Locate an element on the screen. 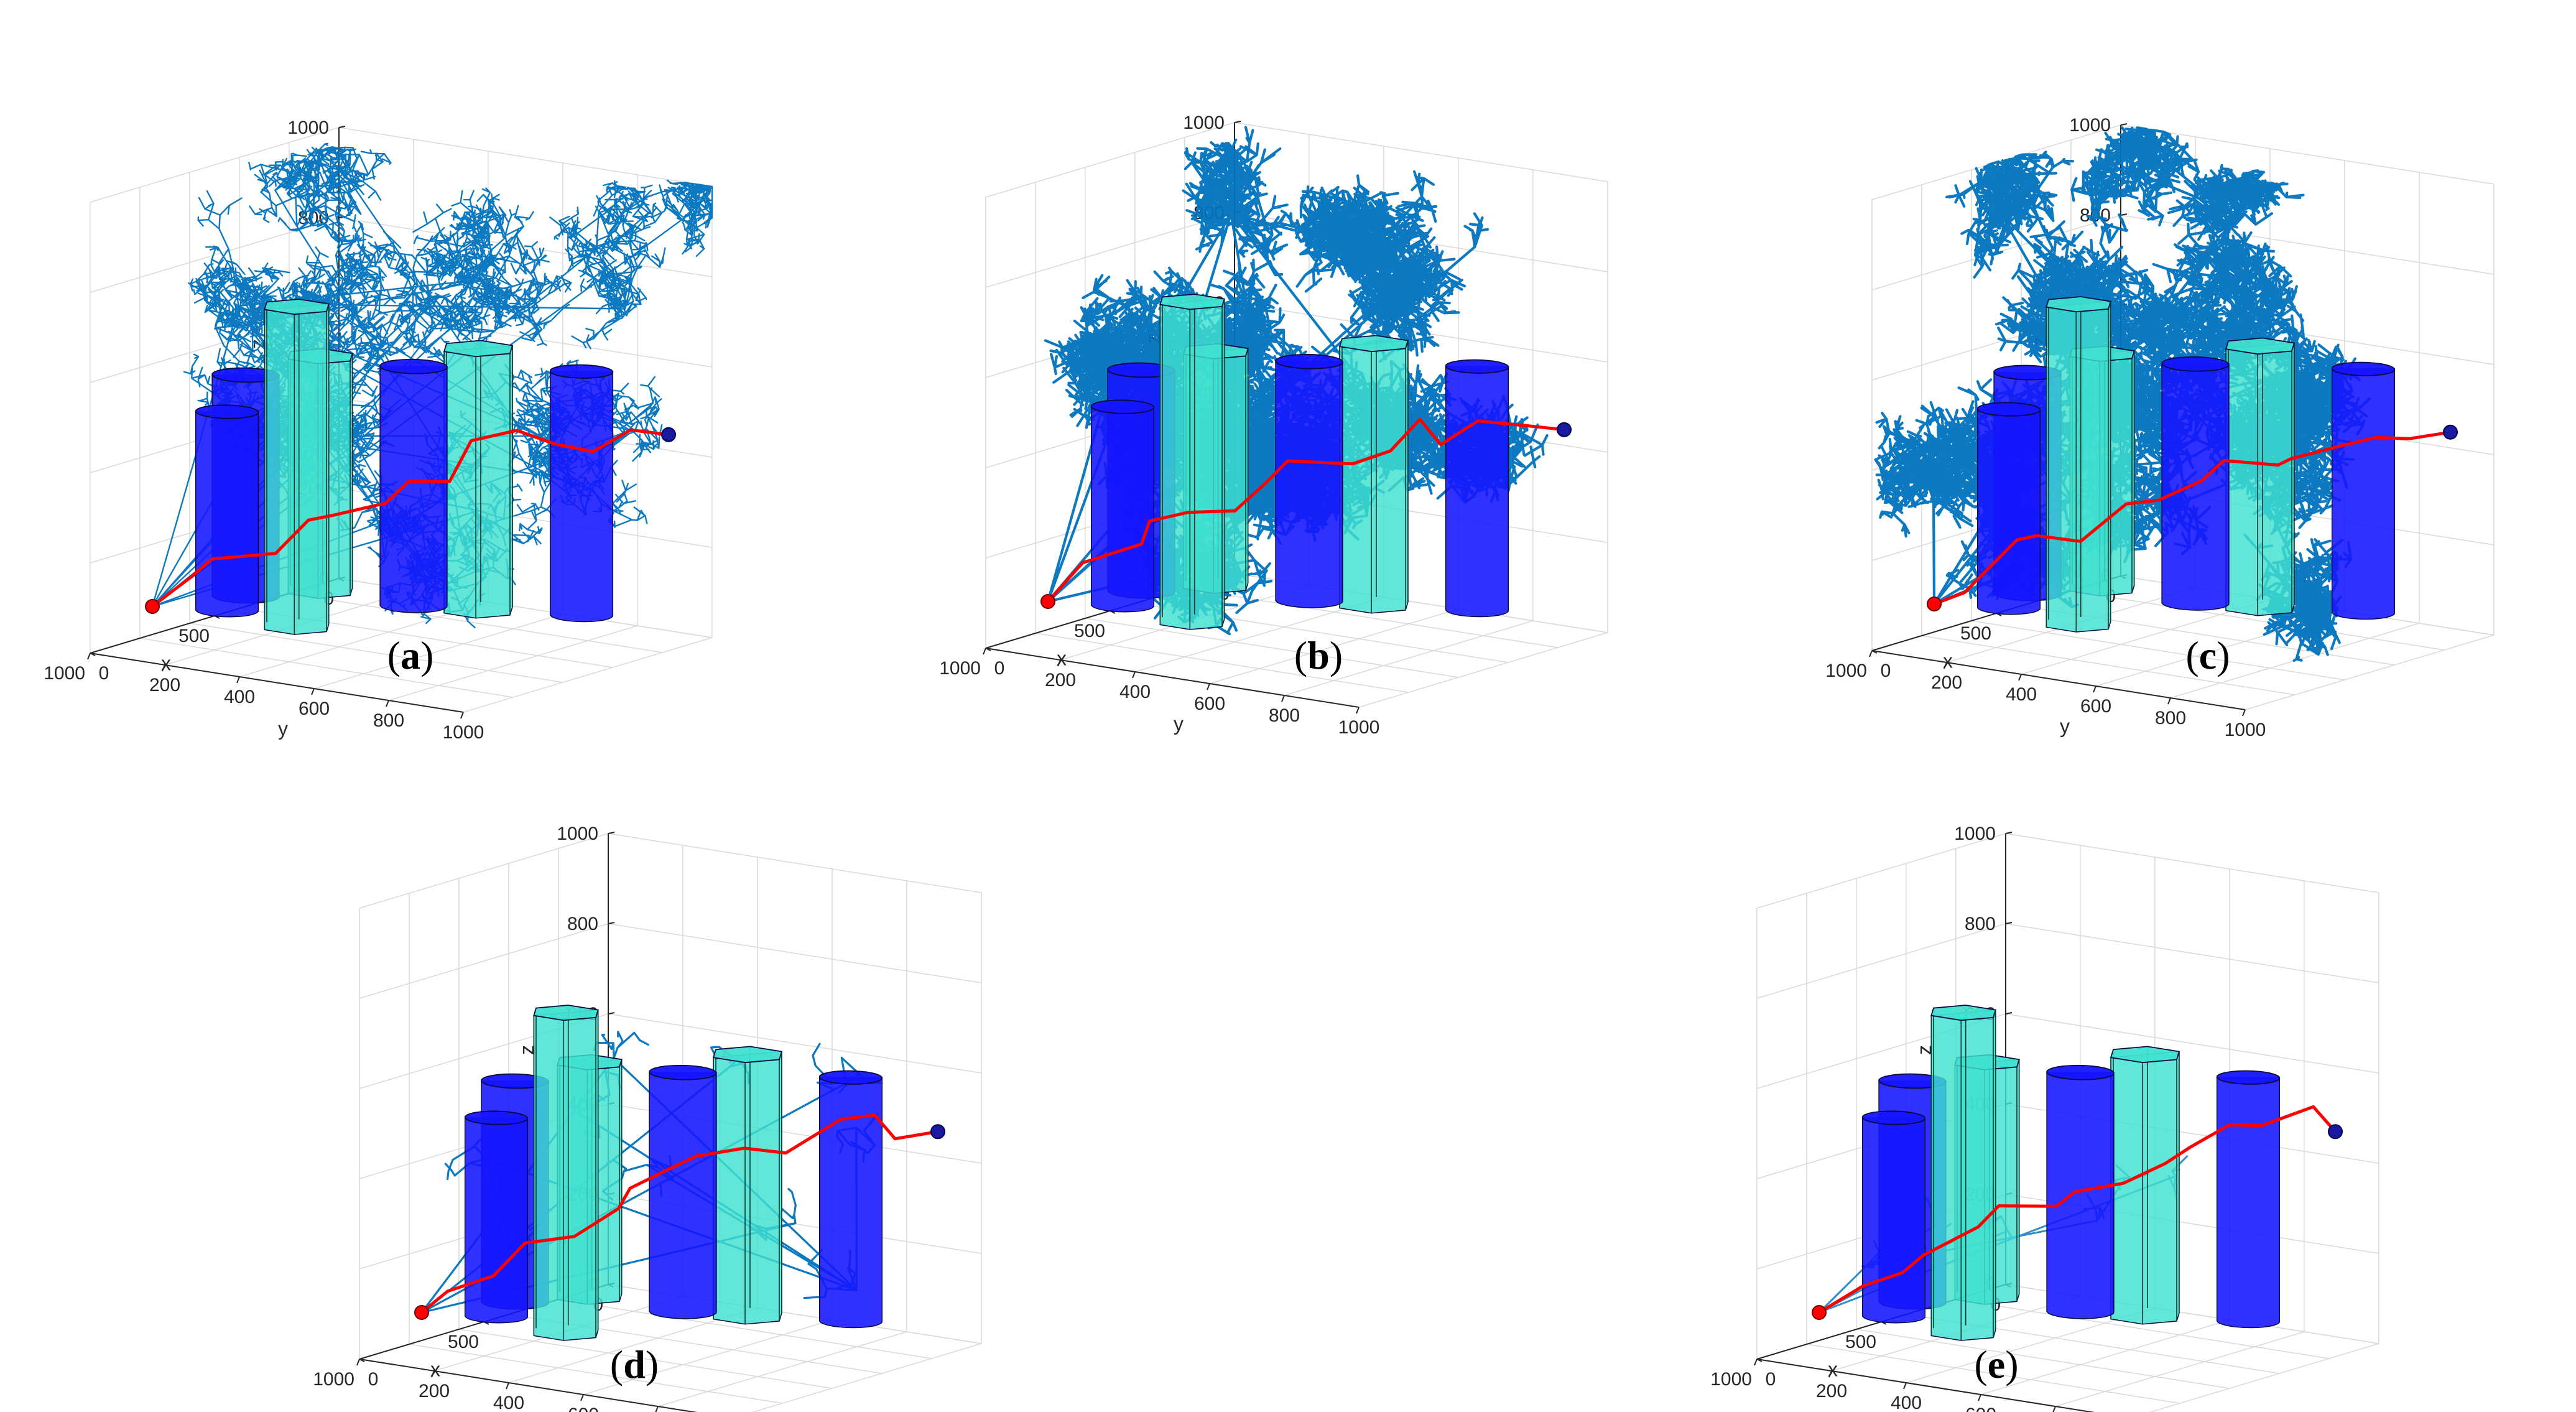 This screenshot has height=1412, width=2576. panel-d-label-letter: d is located at coordinates (634, 1364).